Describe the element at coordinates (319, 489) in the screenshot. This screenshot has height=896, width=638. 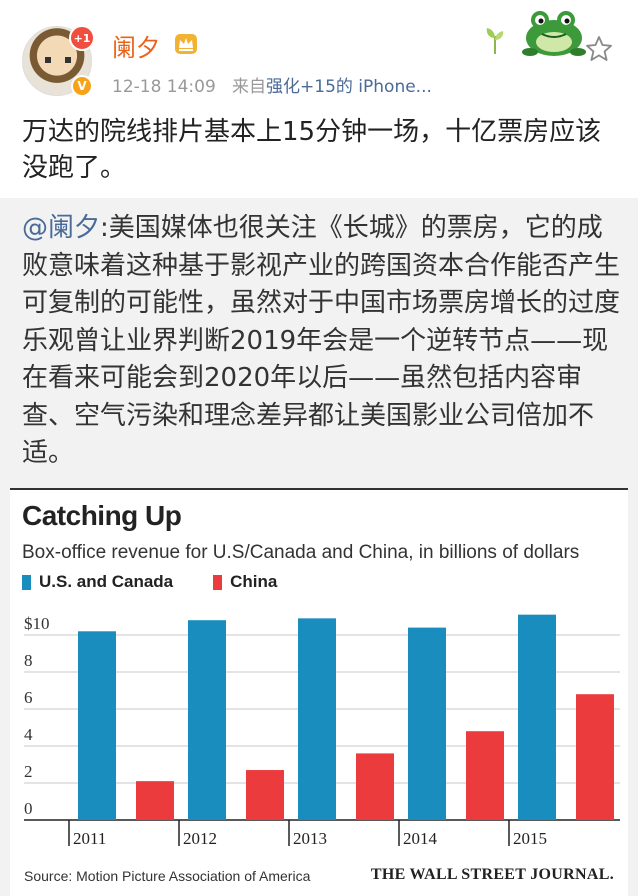
I see `chart-top-rule` at that location.